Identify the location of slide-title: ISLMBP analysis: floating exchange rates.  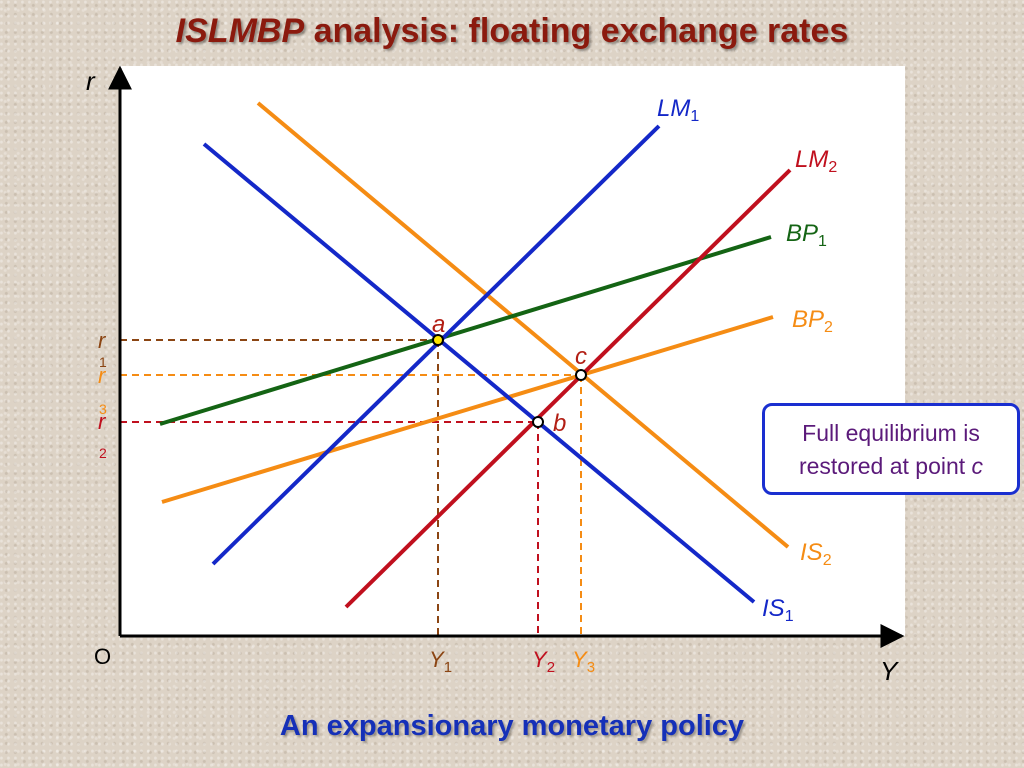
(512, 31).